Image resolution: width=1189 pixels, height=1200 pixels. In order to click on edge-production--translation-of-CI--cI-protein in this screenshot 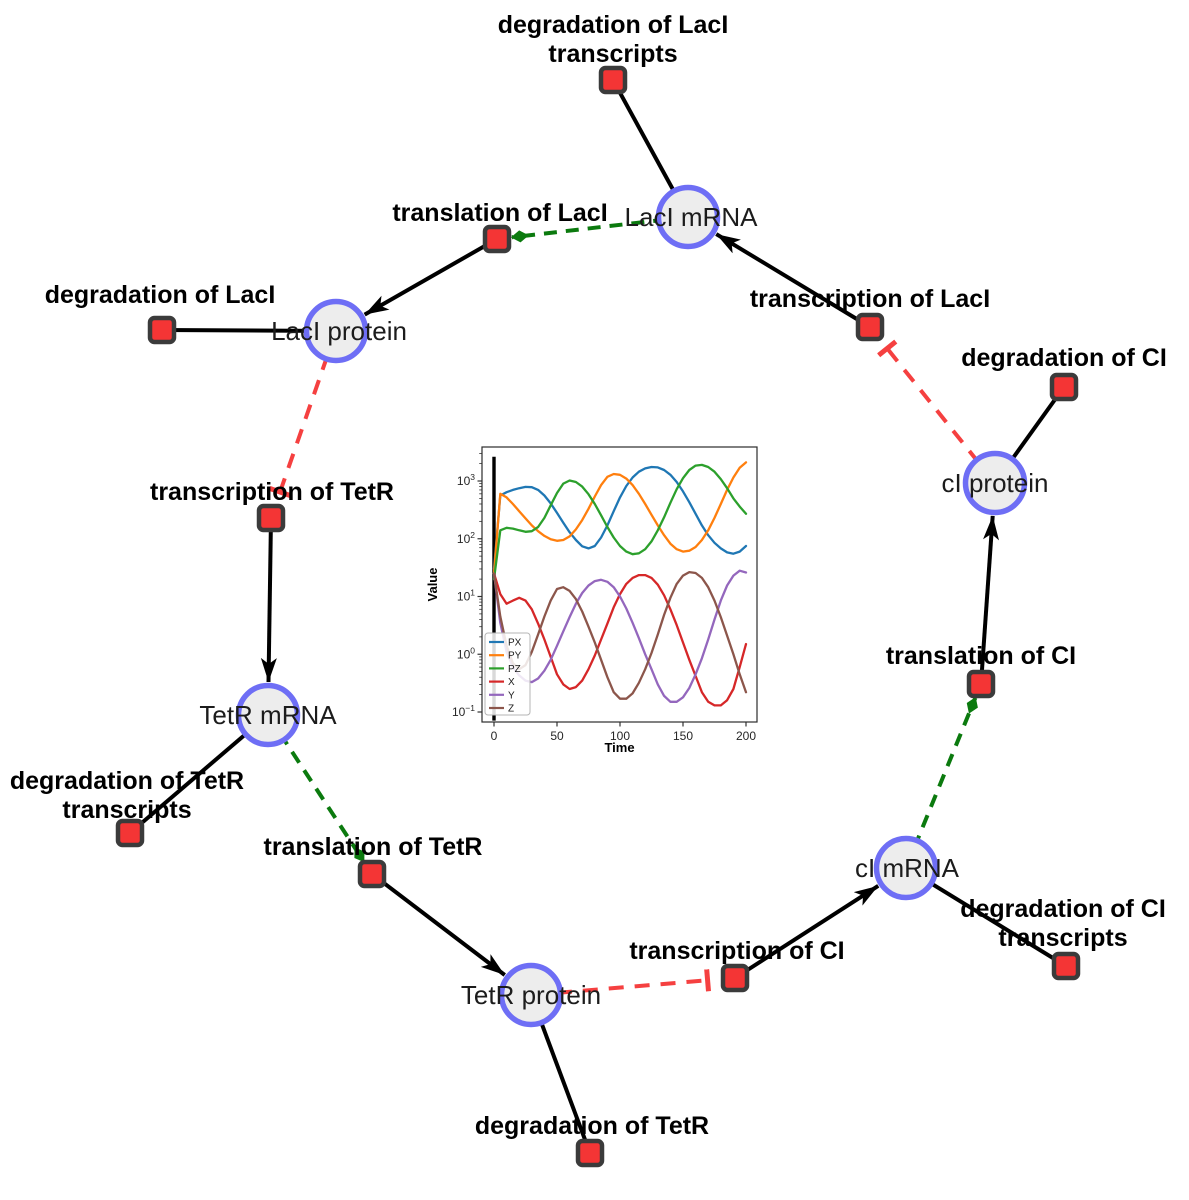, I will do `click(989, 600)`.